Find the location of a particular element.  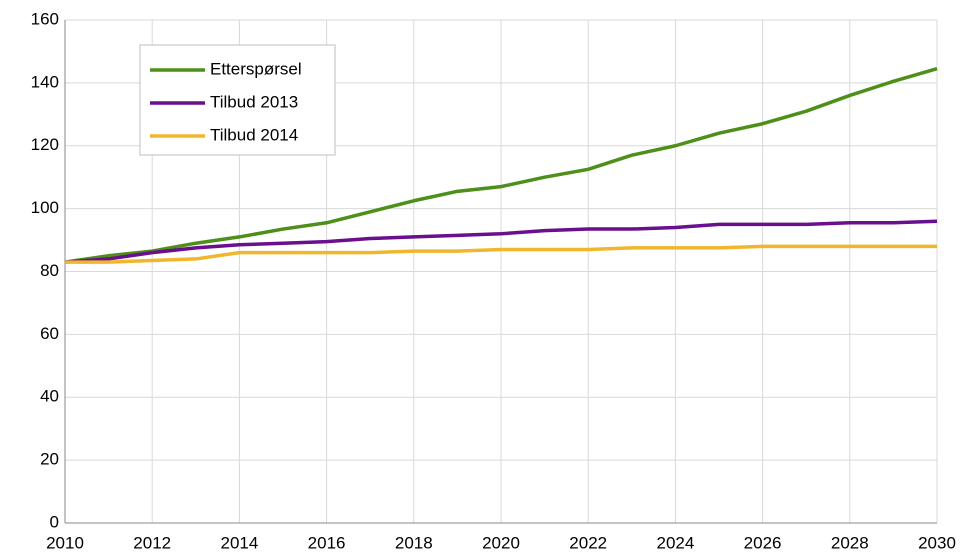

x-tick-label: 2010 is located at coordinates (65, 542).